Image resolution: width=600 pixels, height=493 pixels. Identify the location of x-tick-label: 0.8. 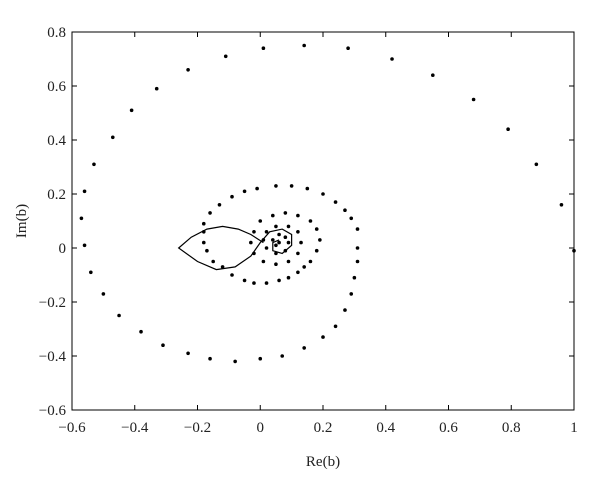
(511, 428).